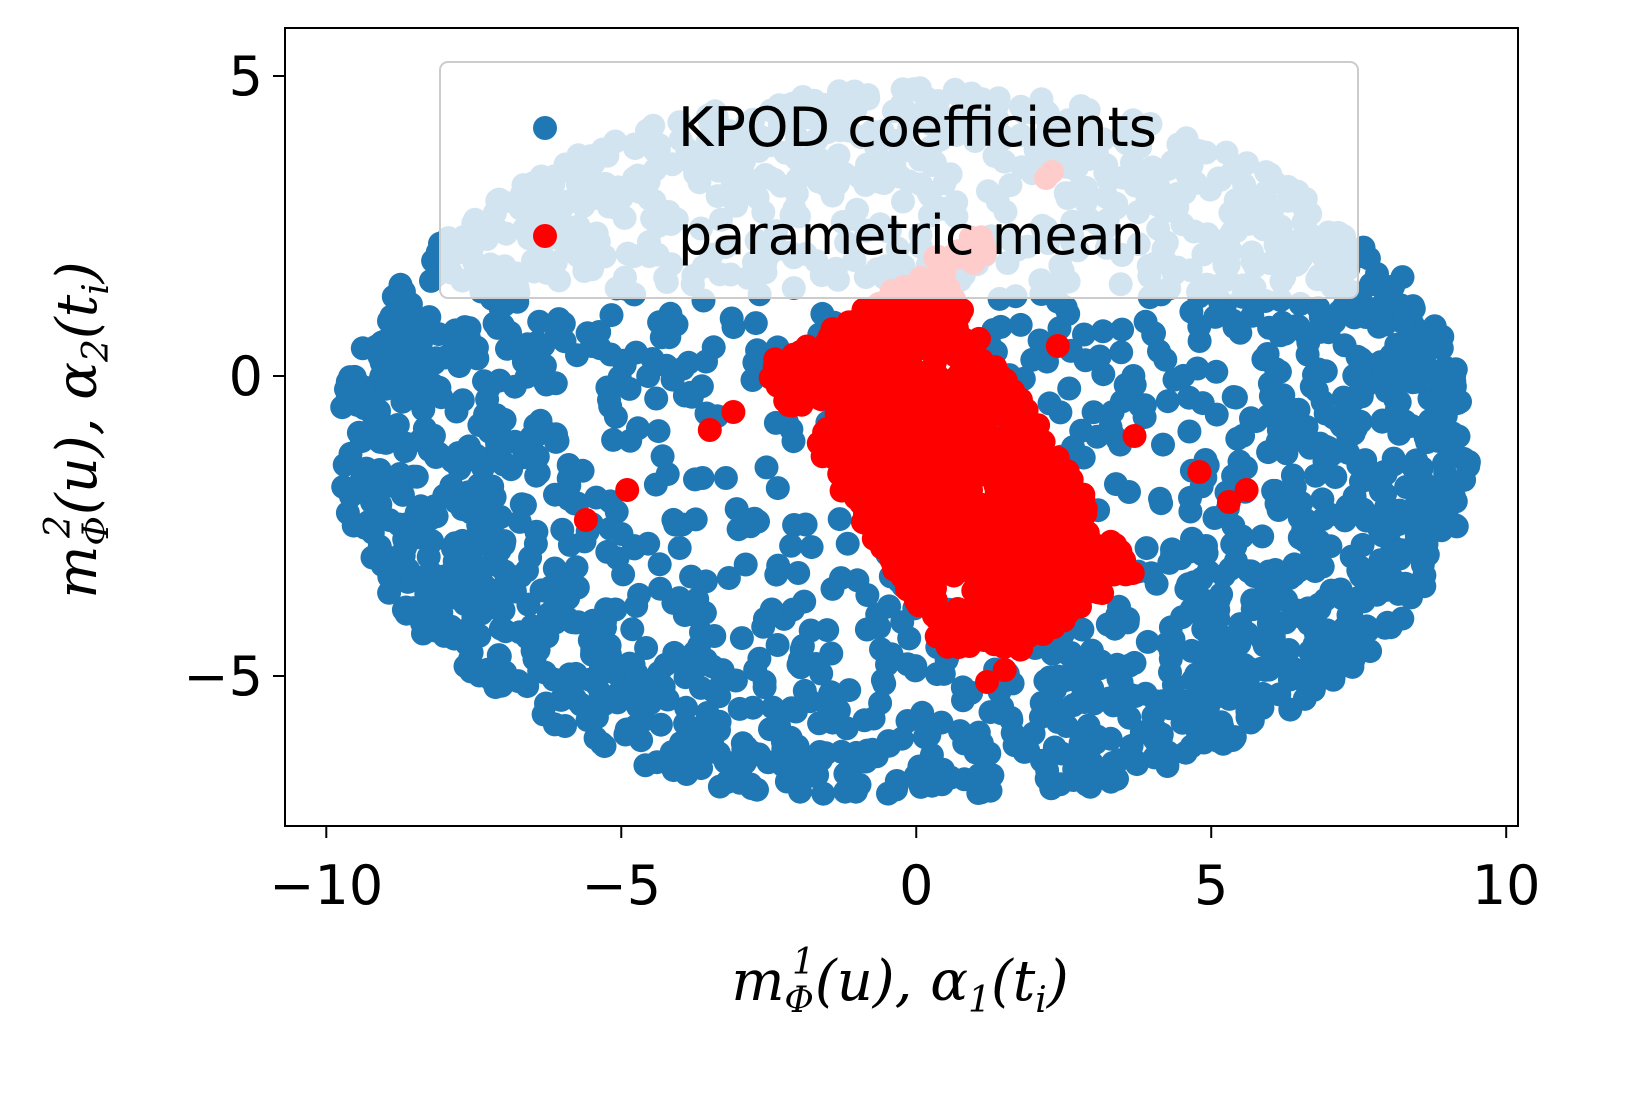 The image size is (1632, 1107). What do you see at coordinates (899, 981) in the screenshot?
I see `x-axis-label: mΦ1(u), α1(ti)` at bounding box center [899, 981].